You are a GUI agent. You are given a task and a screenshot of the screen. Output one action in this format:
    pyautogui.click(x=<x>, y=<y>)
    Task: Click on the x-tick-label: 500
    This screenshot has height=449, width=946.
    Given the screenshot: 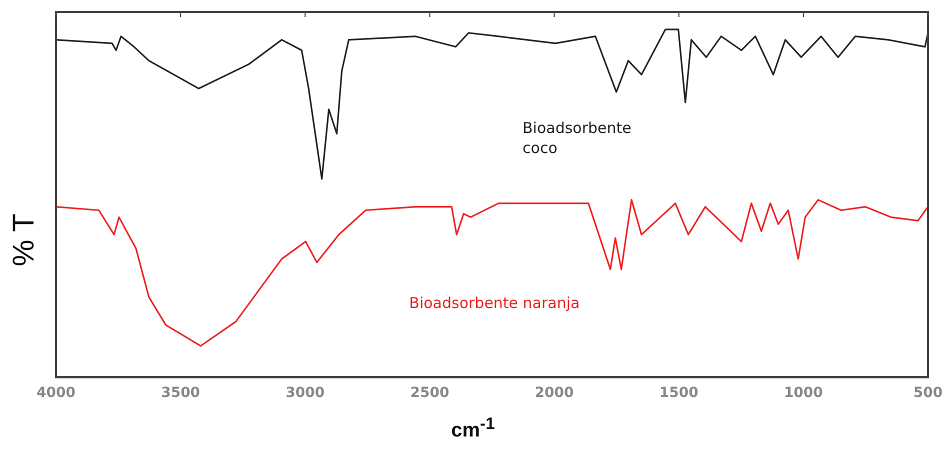 What is the action you would take?
    pyautogui.click(x=928, y=393)
    